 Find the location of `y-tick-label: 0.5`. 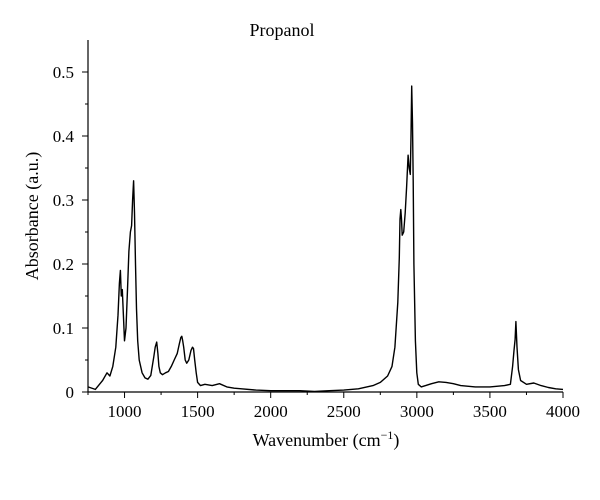

y-tick-label: 0.5 is located at coordinates (63, 72).